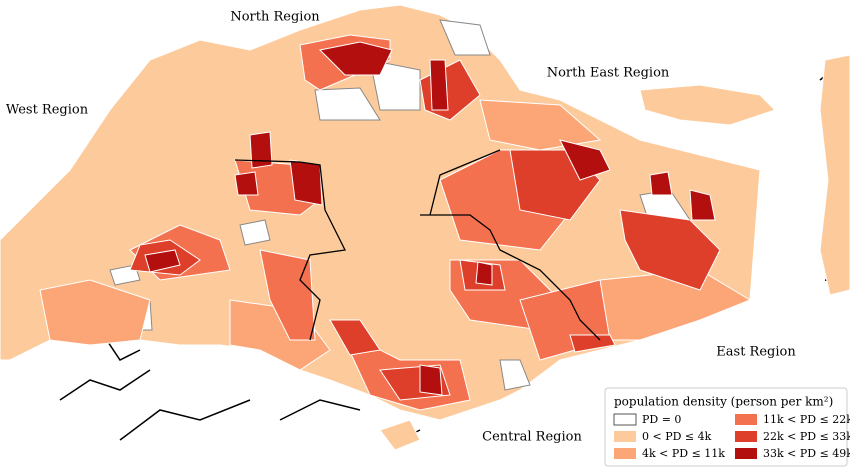 The height and width of the screenshot is (468, 850). I want to click on legend-label: 33k < PD ≤ 49k, so click(806, 453).